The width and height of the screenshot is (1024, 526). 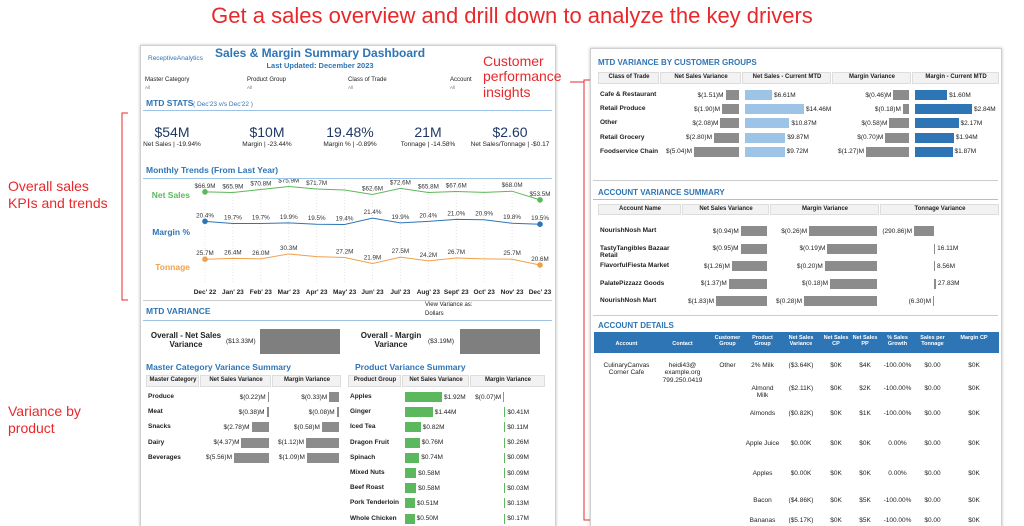 What do you see at coordinates (124, 206) in the screenshot?
I see `bracket` at bounding box center [124, 206].